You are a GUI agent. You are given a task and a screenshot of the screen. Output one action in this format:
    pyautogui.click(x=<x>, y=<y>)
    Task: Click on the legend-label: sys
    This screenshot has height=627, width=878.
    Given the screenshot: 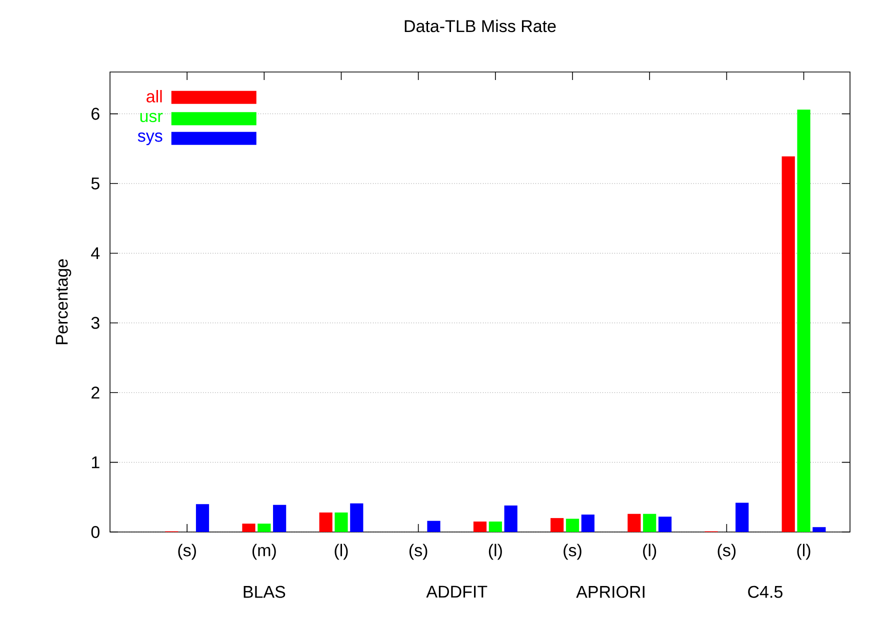 What is the action you would take?
    pyautogui.click(x=150, y=139)
    